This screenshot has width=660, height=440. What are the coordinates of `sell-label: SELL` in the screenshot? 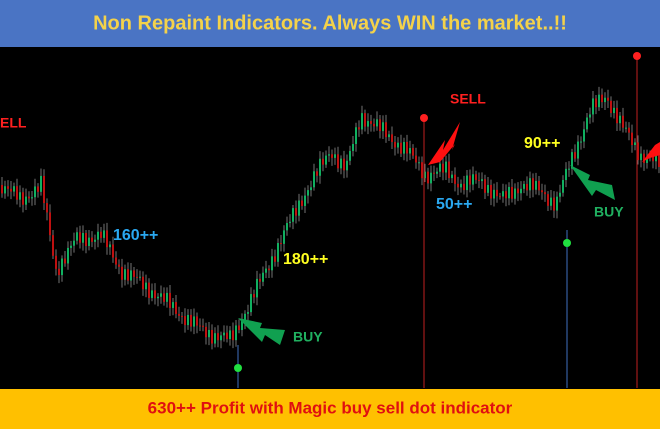 It's located at (468, 99).